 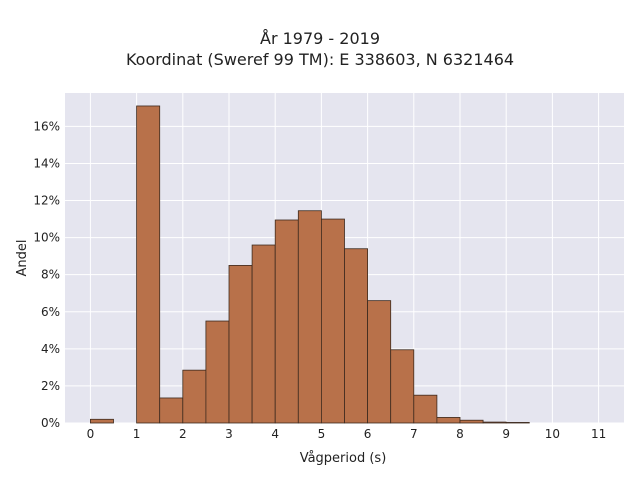 What do you see at coordinates (320, 38) in the screenshot?
I see `chart-title-line1: År 1979 - 2019` at bounding box center [320, 38].